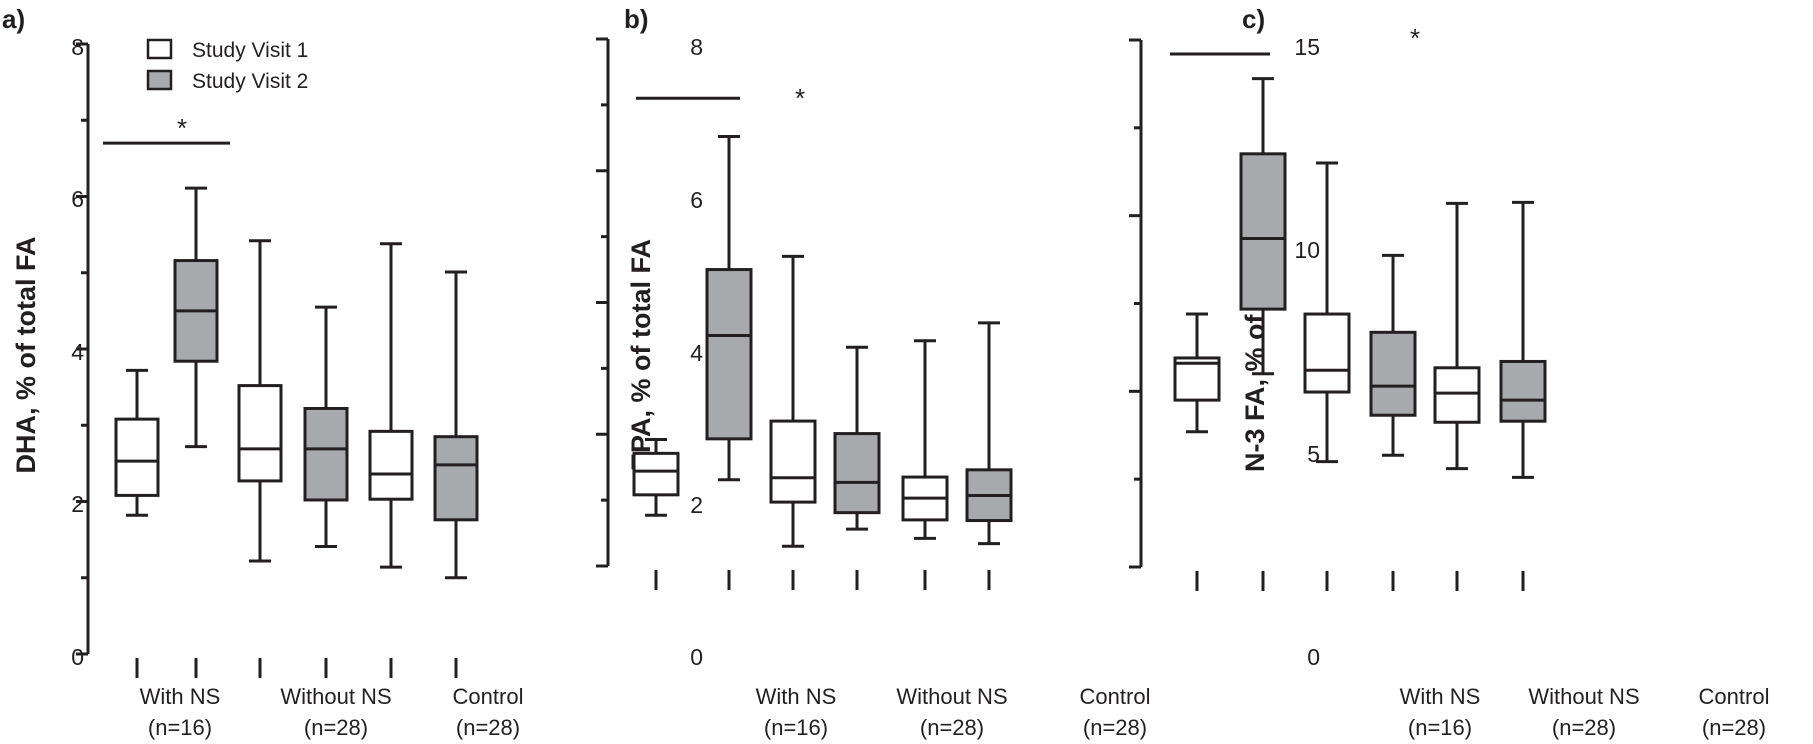  What do you see at coordinates (13, 19) in the screenshot?
I see `panel-label: a)` at bounding box center [13, 19].